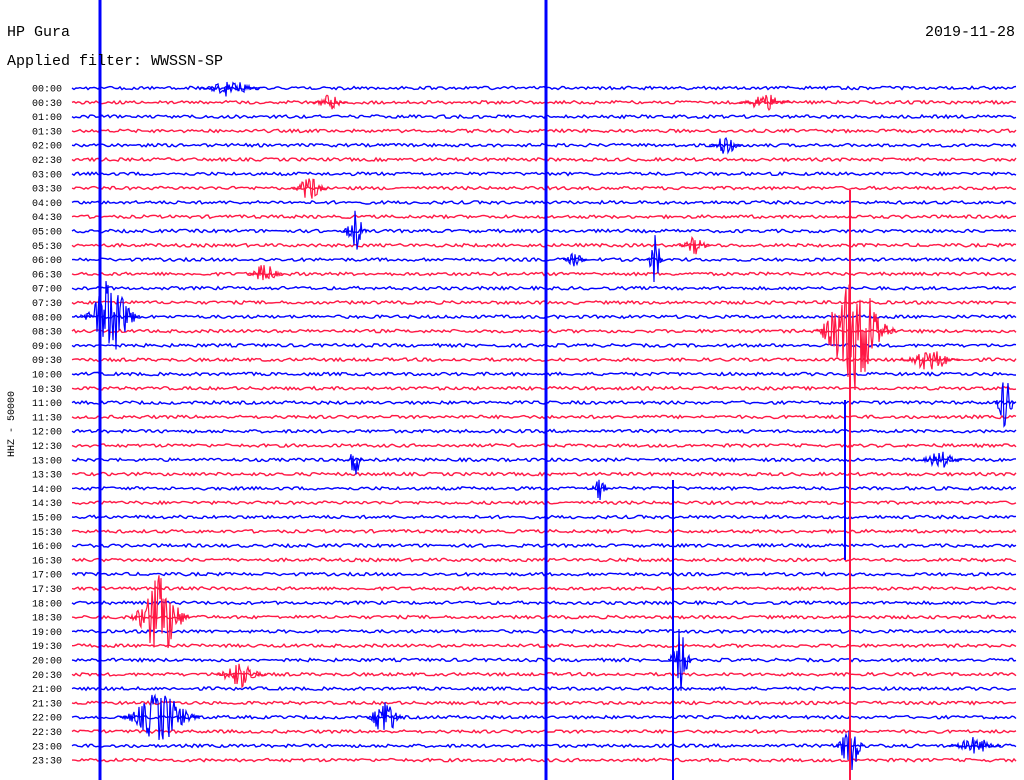 This screenshot has height=780, width=1024. What do you see at coordinates (47, 604) in the screenshot?
I see `time-label: 18:00` at bounding box center [47, 604].